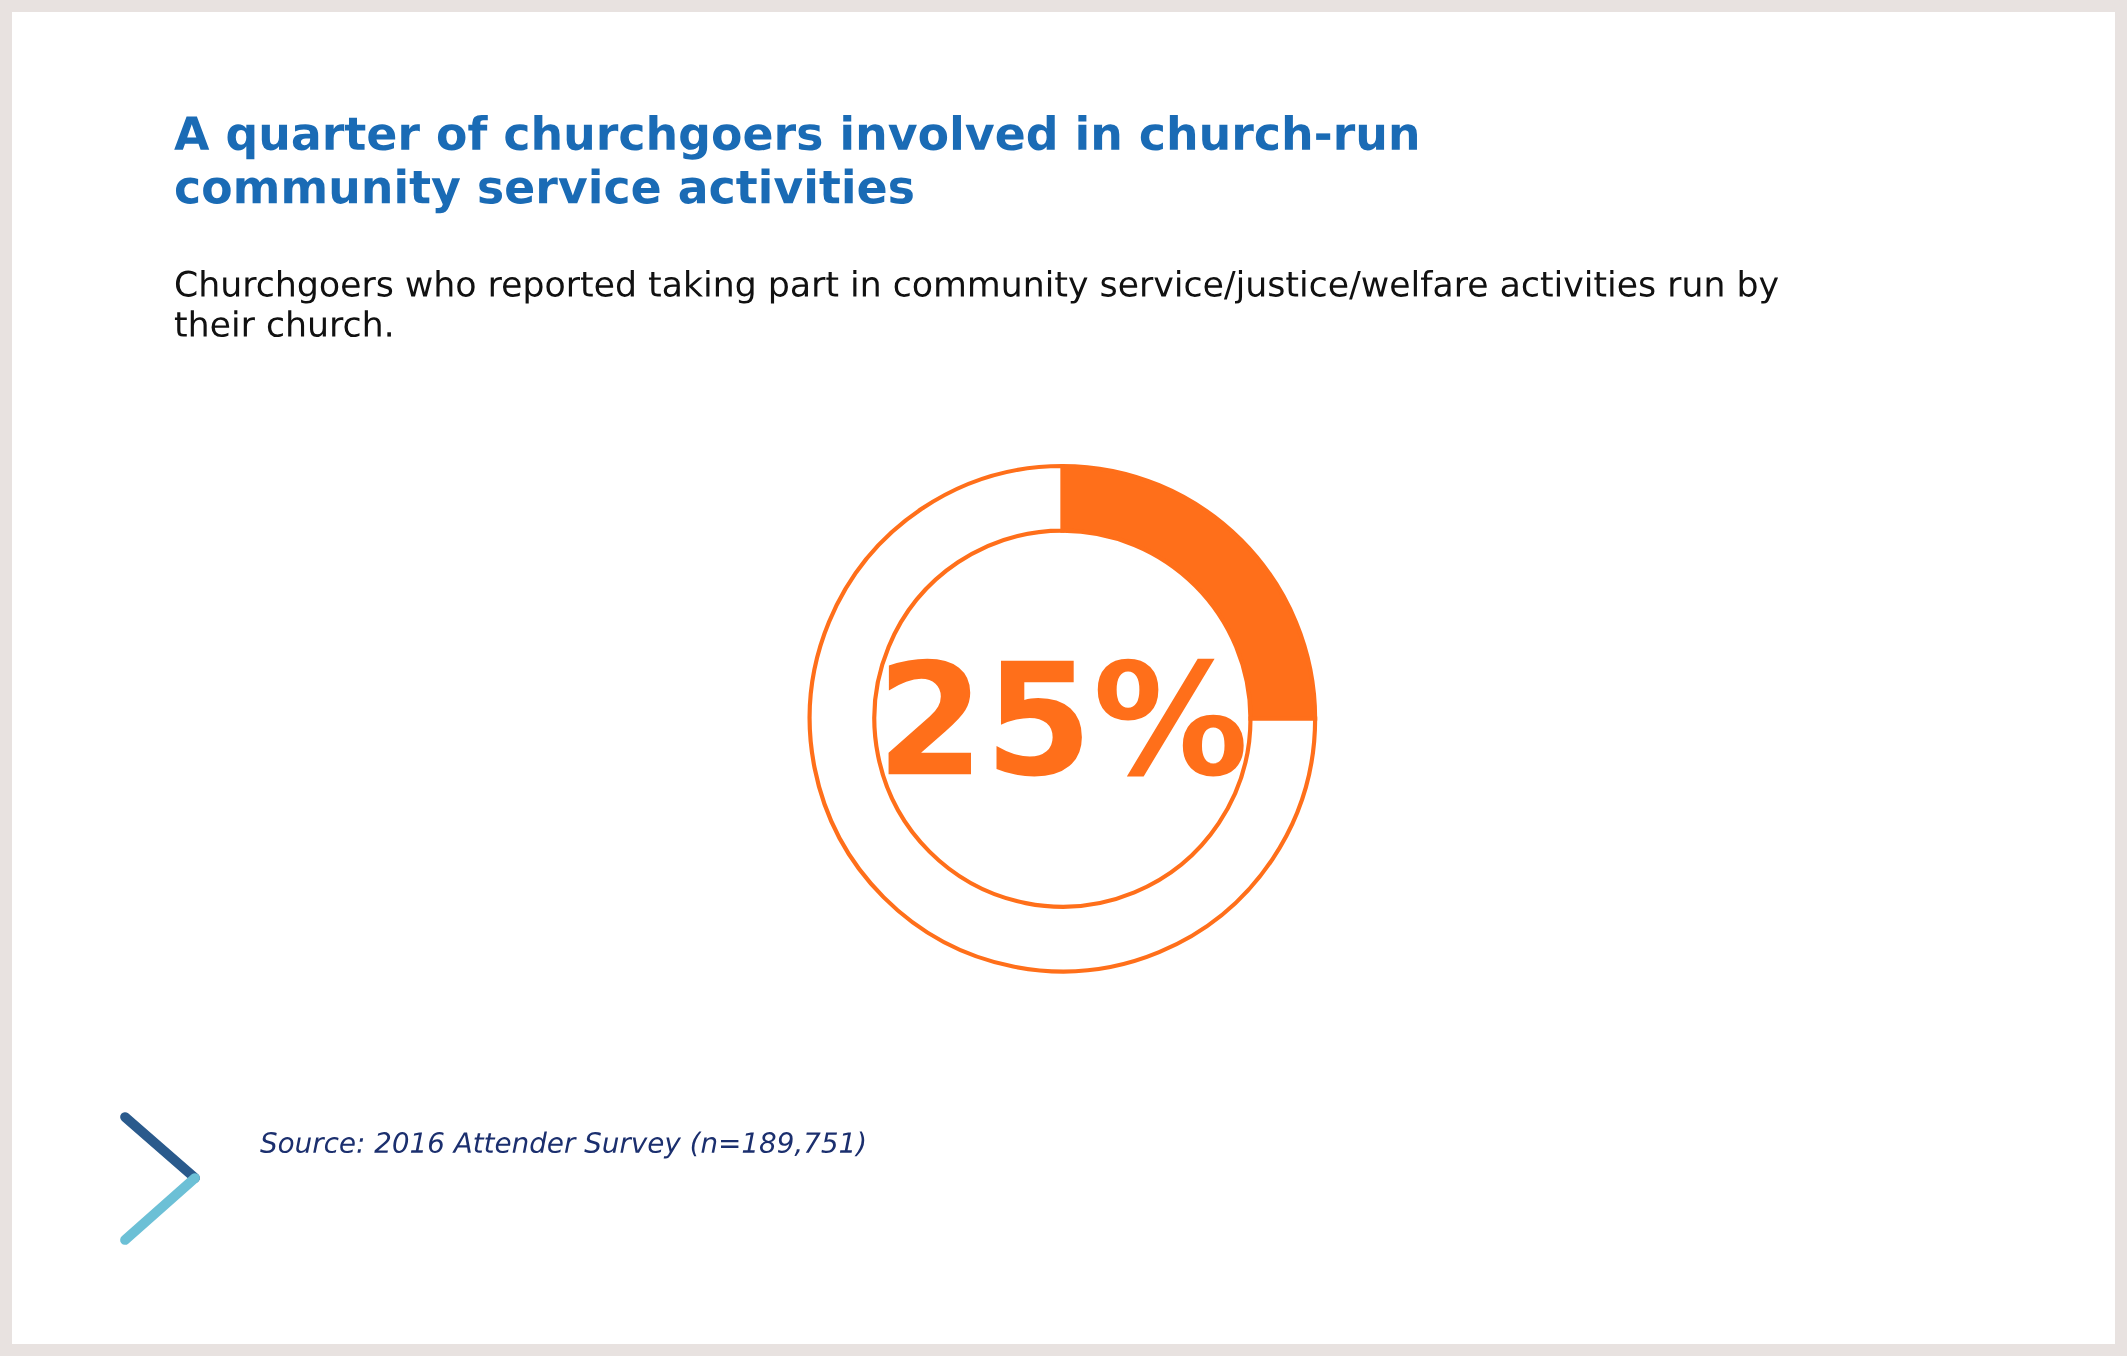 The width and height of the screenshot is (2127, 1356). What do you see at coordinates (1066, 717) in the screenshot?
I see `data-label: 25%` at bounding box center [1066, 717].